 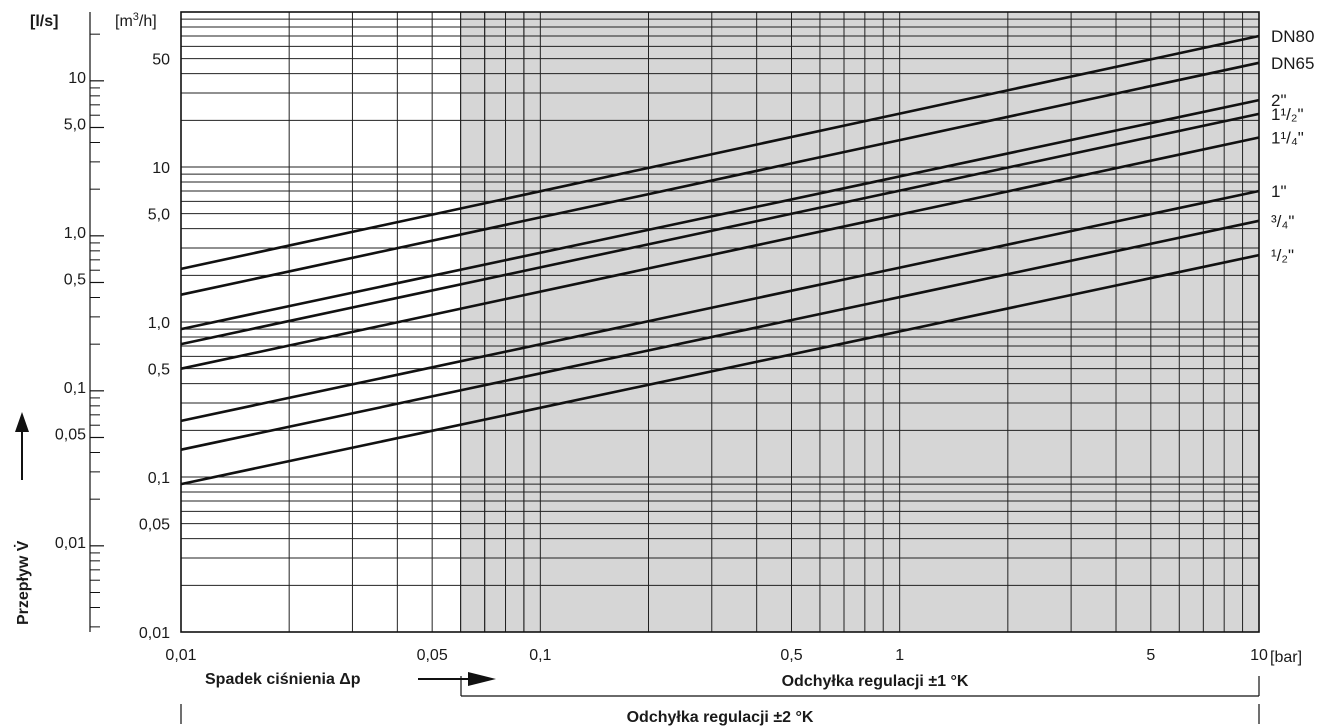 I want to click on deviation-2-label: Odchyłka regulacji ±2 °K, so click(x=720, y=717).